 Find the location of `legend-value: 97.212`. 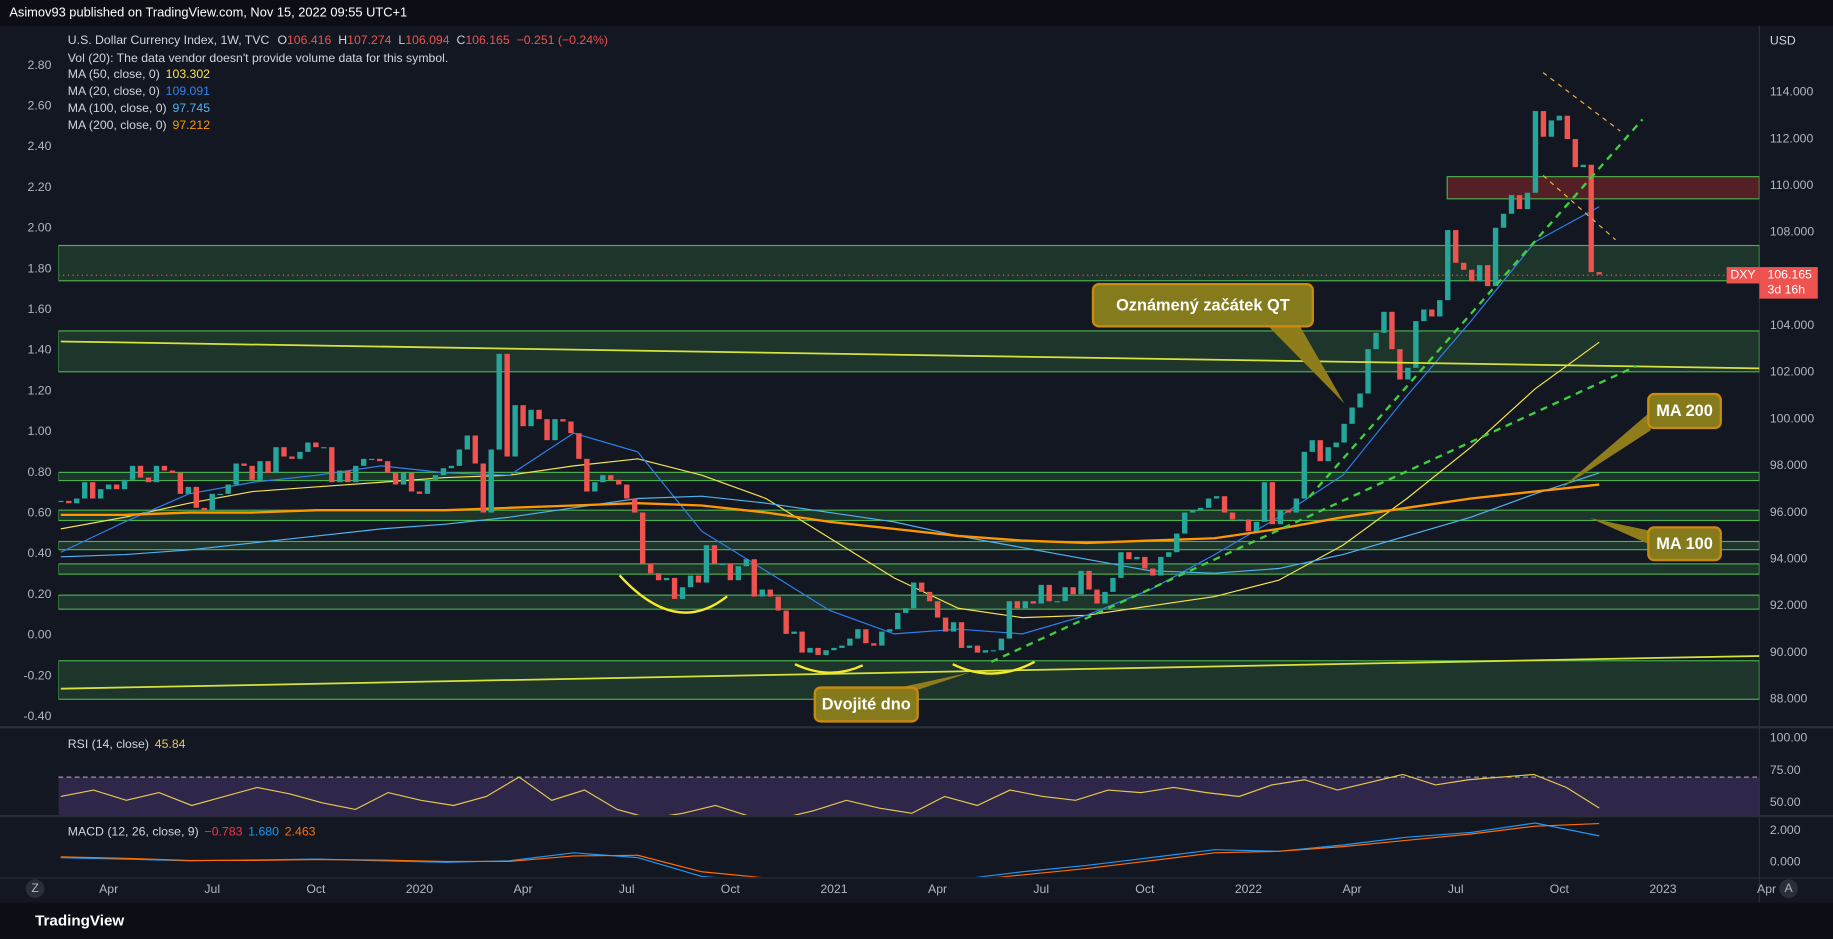

legend-value: 97.212 is located at coordinates (192, 125).